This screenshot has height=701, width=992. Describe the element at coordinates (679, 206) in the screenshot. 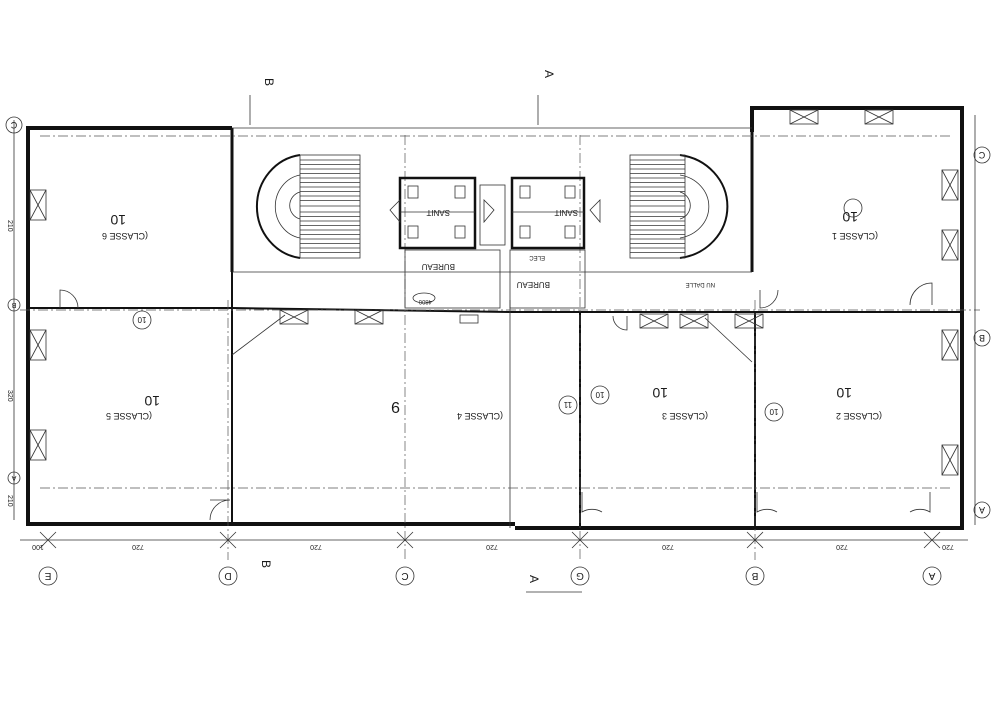

I see `staircase-right` at that location.